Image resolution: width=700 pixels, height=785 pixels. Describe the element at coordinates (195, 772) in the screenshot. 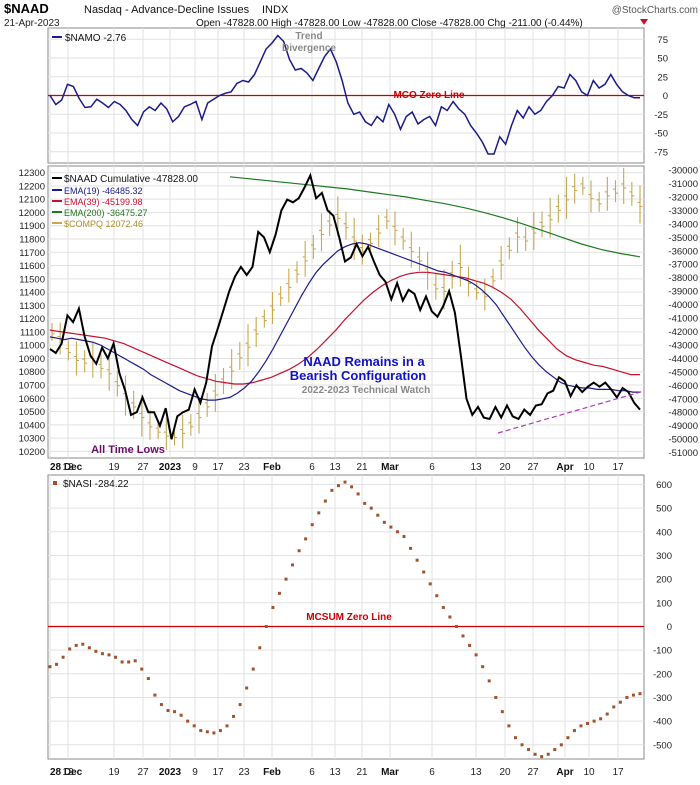

I see `x-tick-label-bottom: 9` at that location.